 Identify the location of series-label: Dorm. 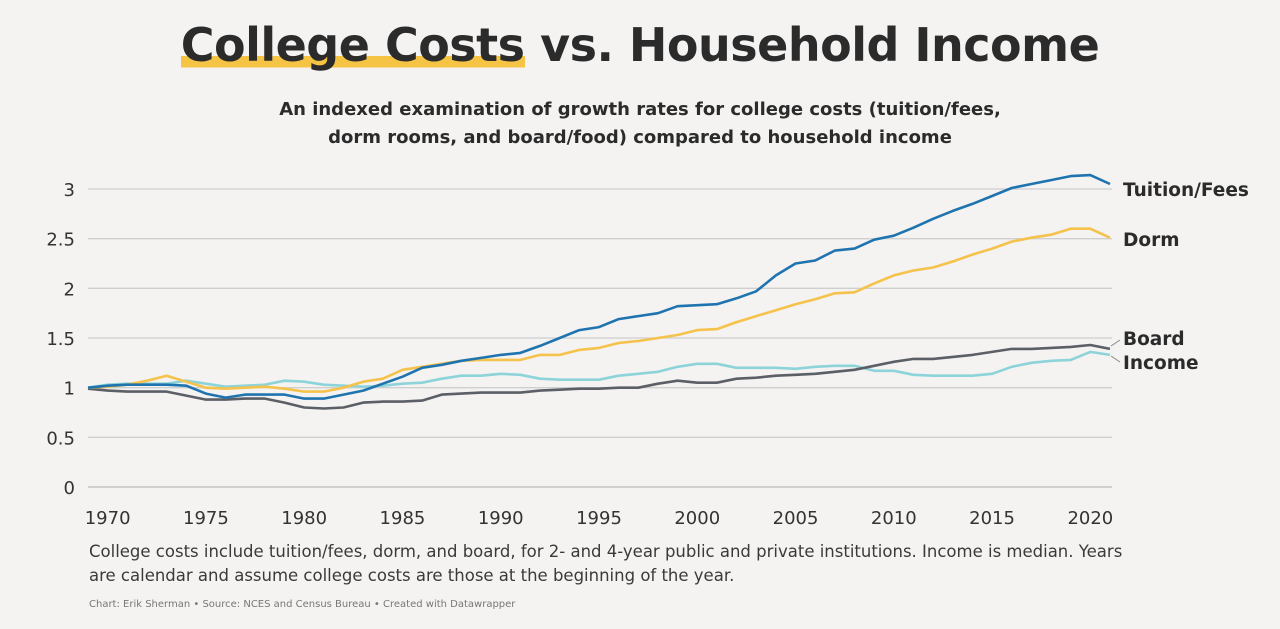
(1151, 240).